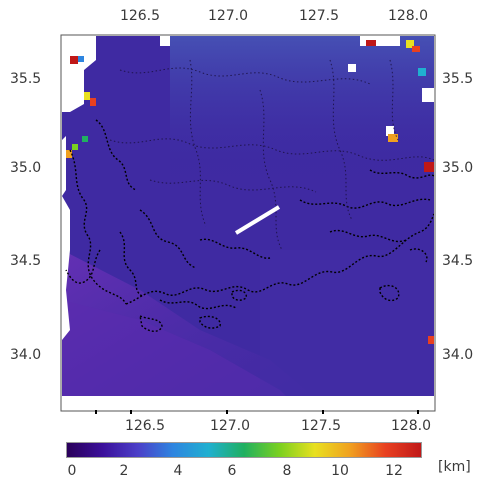 This screenshot has width=492, height=500. What do you see at coordinates (244, 450) in the screenshot?
I see `colorbar` at bounding box center [244, 450].